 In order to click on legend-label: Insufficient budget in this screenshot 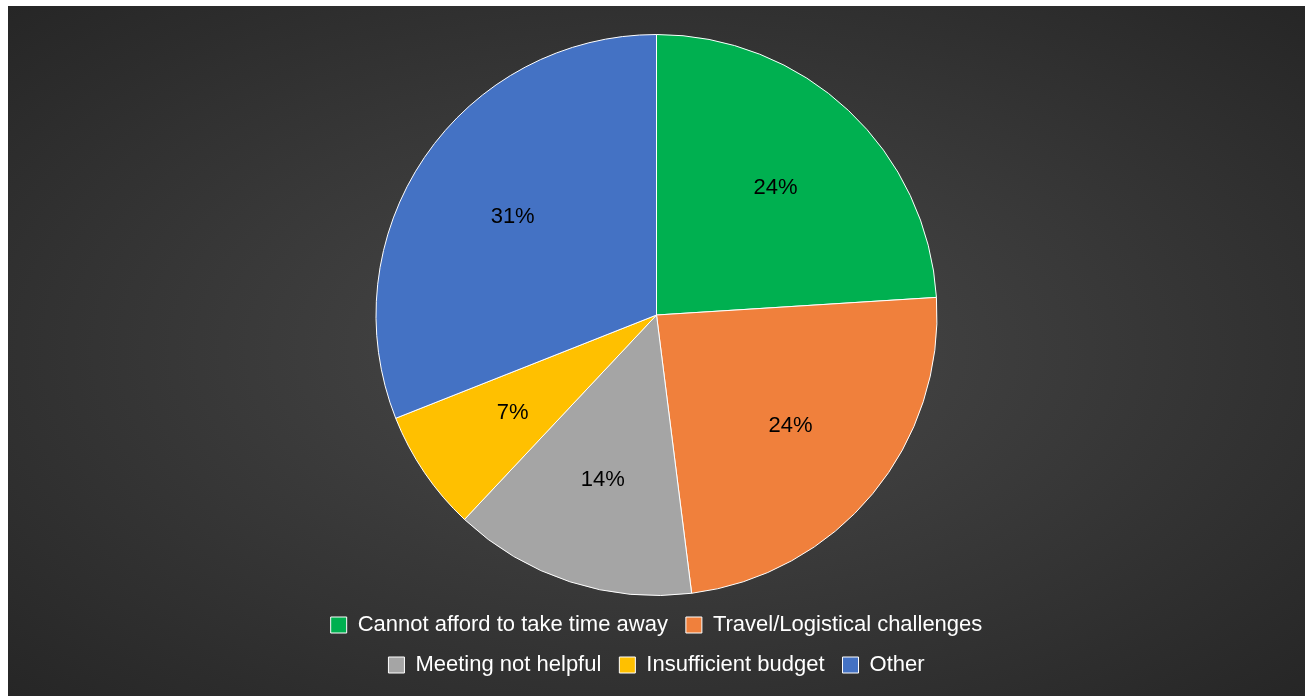, I will do `click(735, 664)`.